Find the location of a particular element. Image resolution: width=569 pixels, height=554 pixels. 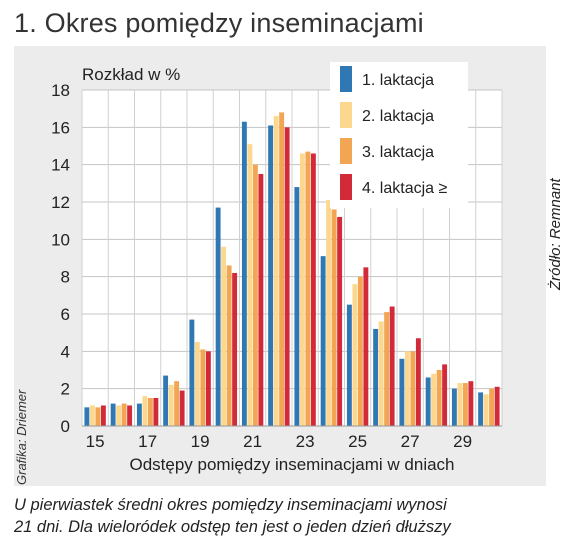

y-tick-label: 10 is located at coordinates (60, 239).